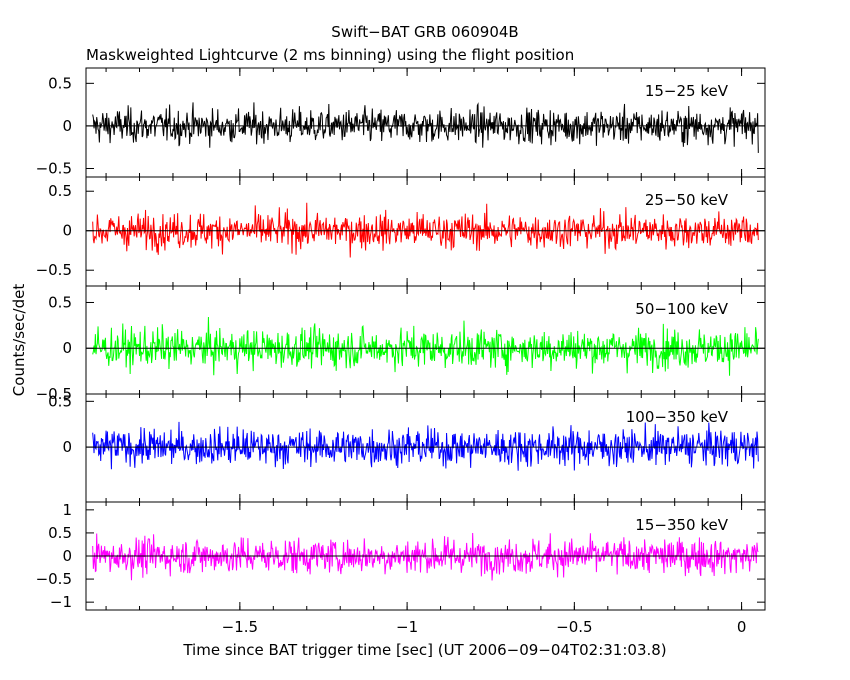 The image size is (850, 680). Describe the element at coordinates (424, 32) in the screenshot. I see `chart-title: Swift−BAT GRB 060904B` at that location.